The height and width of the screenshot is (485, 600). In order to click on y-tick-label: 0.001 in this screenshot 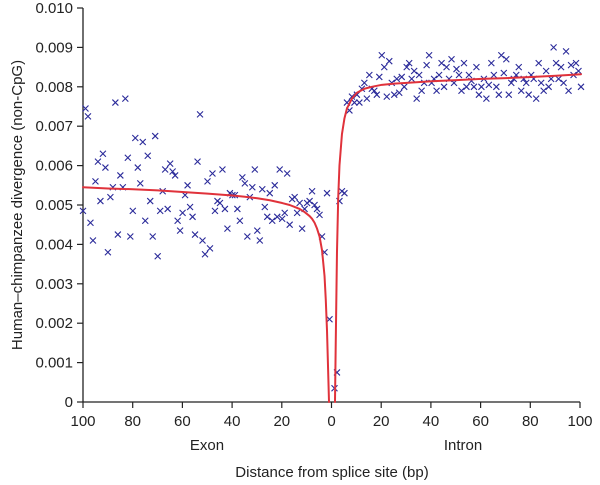, I will do `click(54, 363)`.